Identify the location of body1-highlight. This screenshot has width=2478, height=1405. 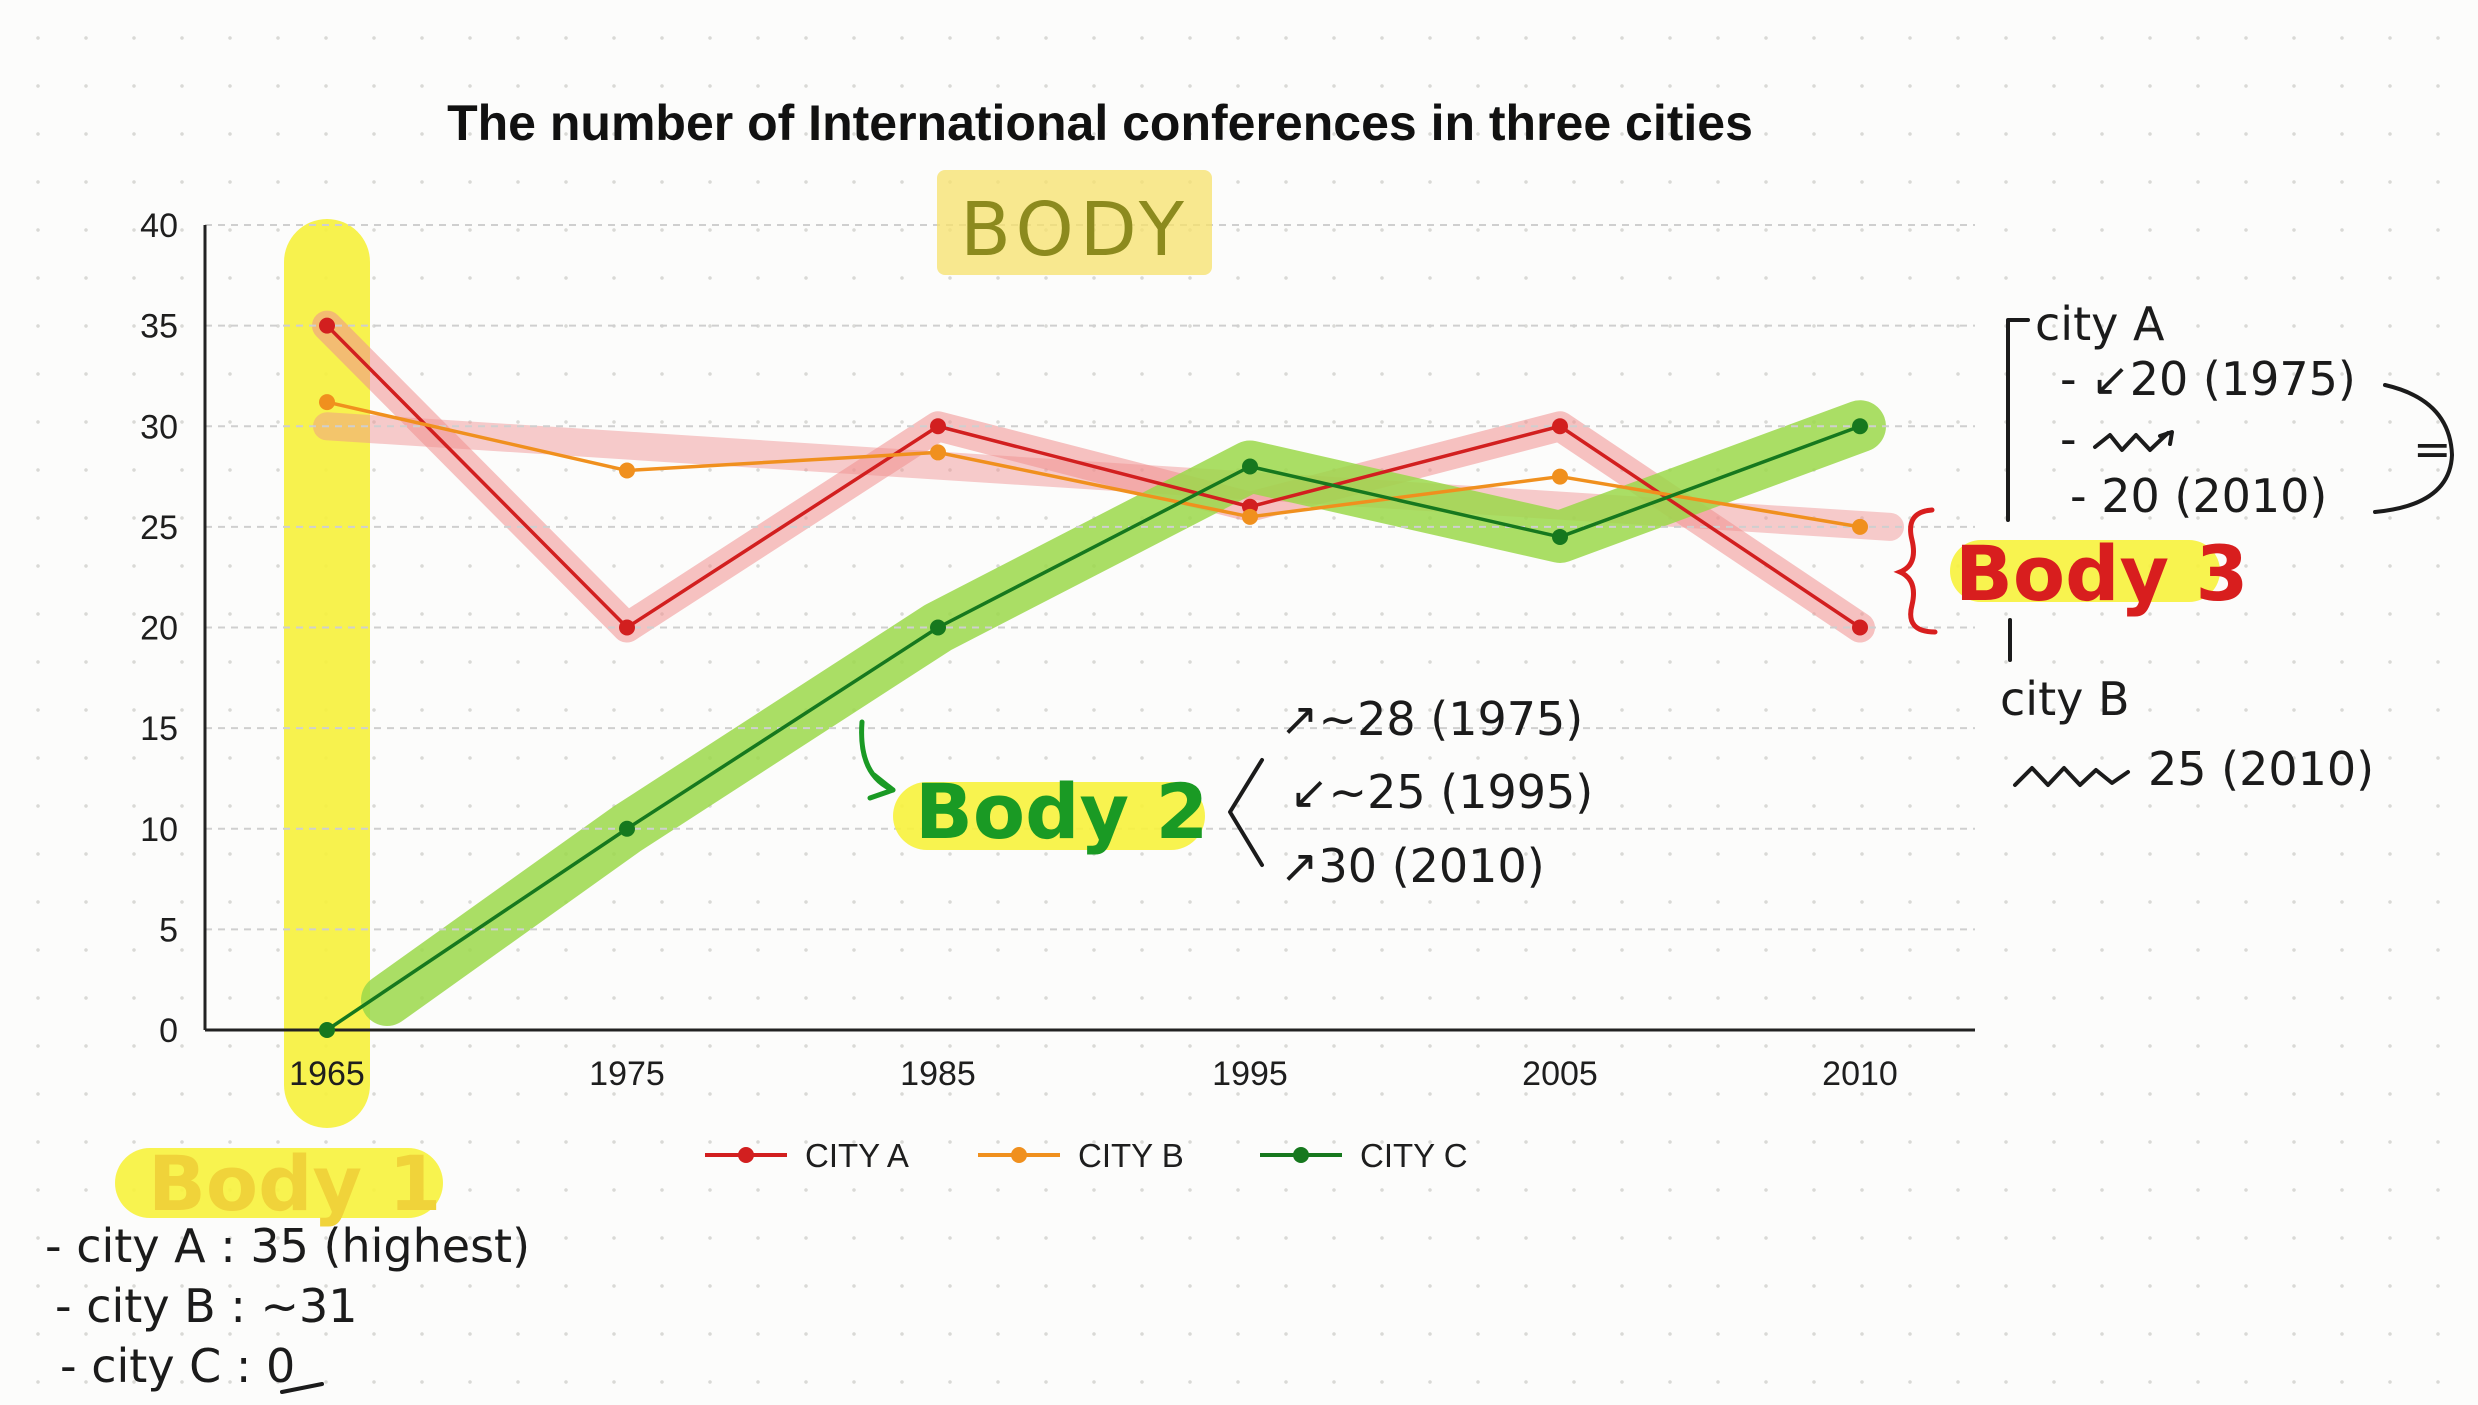
(279, 1183).